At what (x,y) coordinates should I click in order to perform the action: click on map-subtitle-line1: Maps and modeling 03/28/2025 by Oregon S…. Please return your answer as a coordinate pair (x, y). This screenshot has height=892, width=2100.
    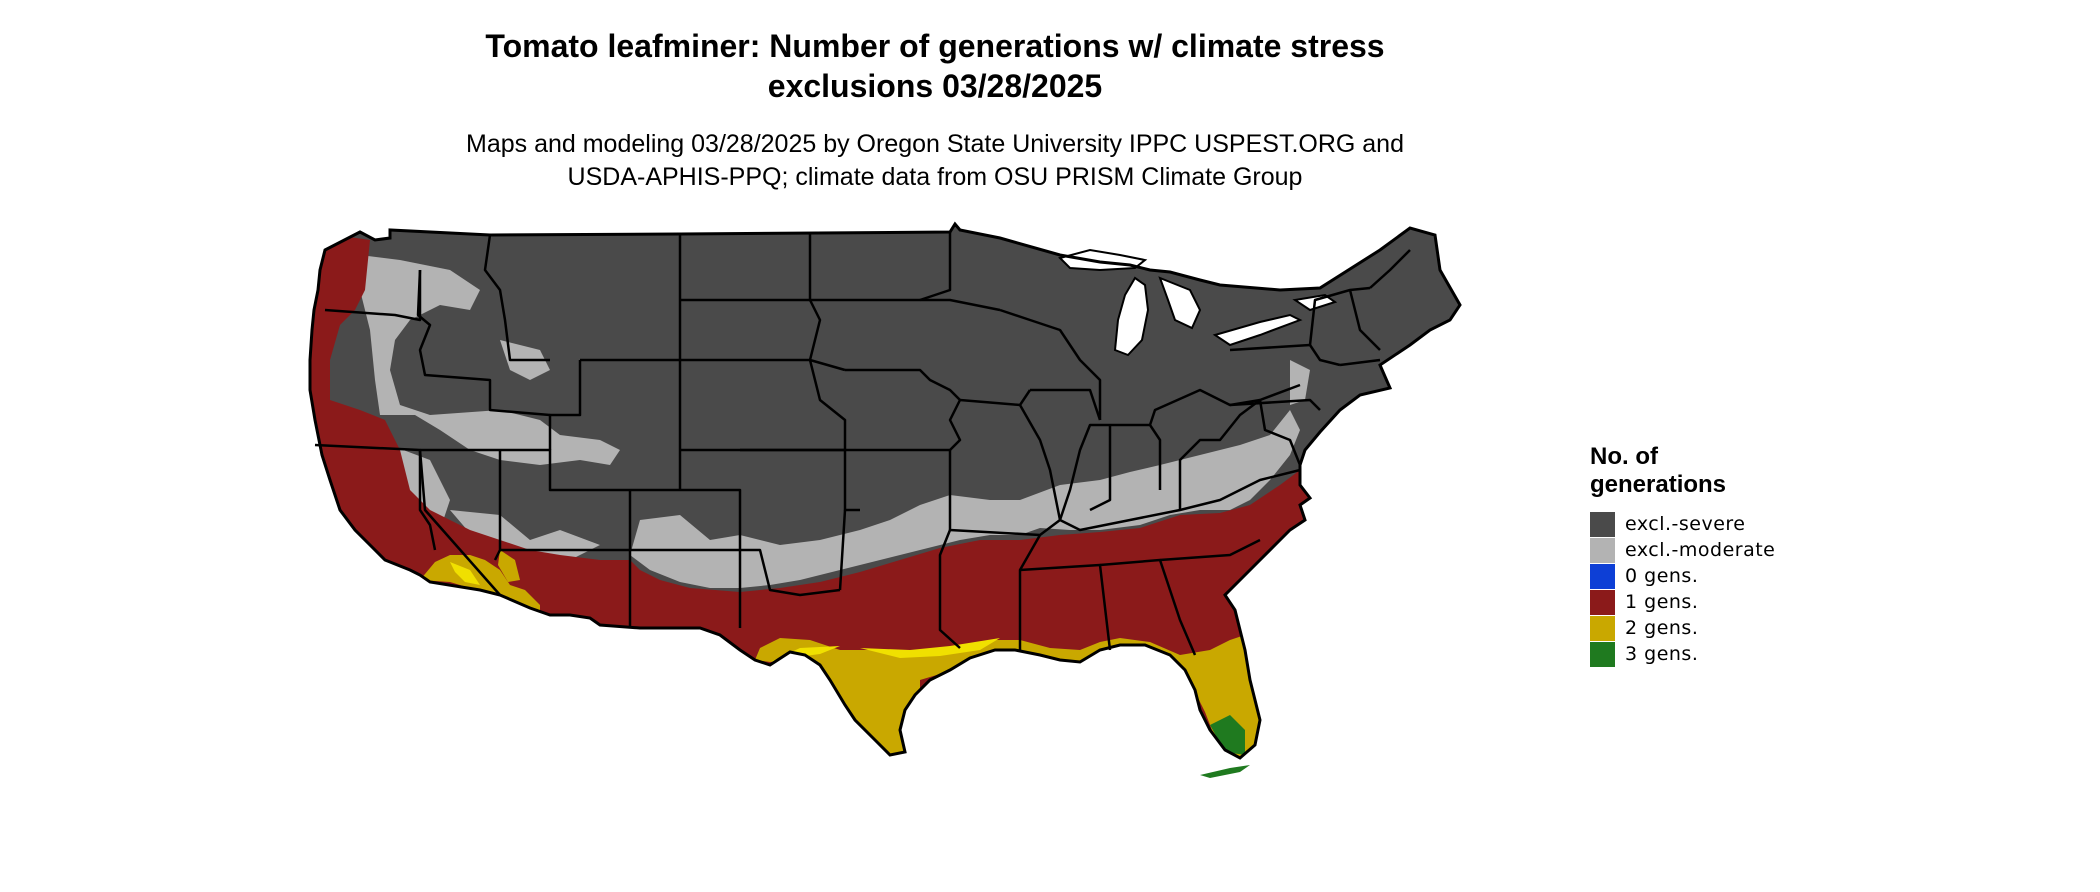
    Looking at the image, I should click on (935, 144).